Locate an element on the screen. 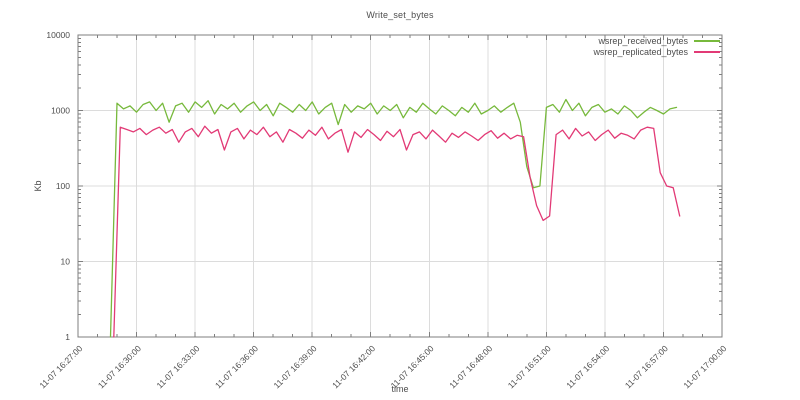 The width and height of the screenshot is (800, 400). y-axis-label: Kb is located at coordinates (38, 186).